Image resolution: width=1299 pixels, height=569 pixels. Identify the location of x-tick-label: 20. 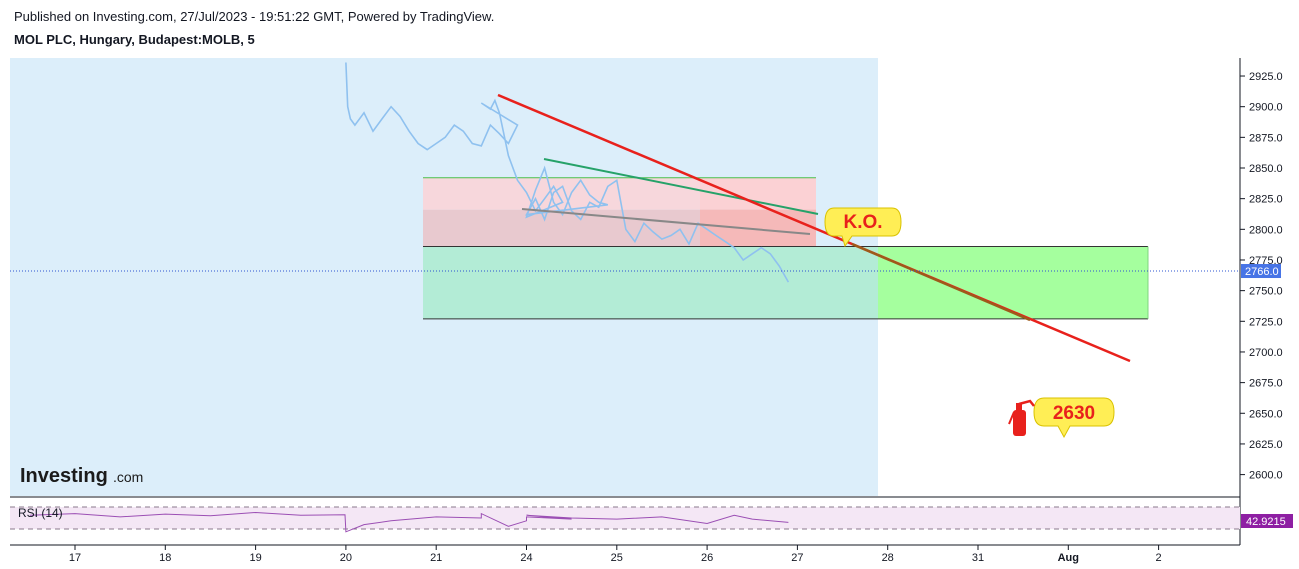
(346, 558).